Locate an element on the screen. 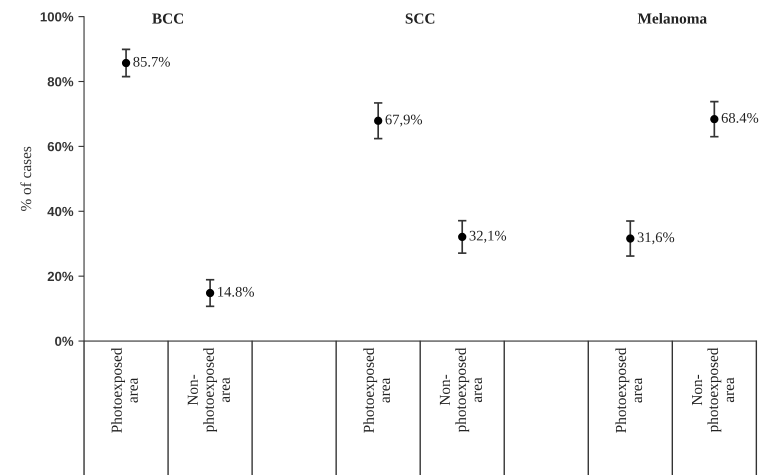  y-tick-label: 40% is located at coordinates (60, 211).